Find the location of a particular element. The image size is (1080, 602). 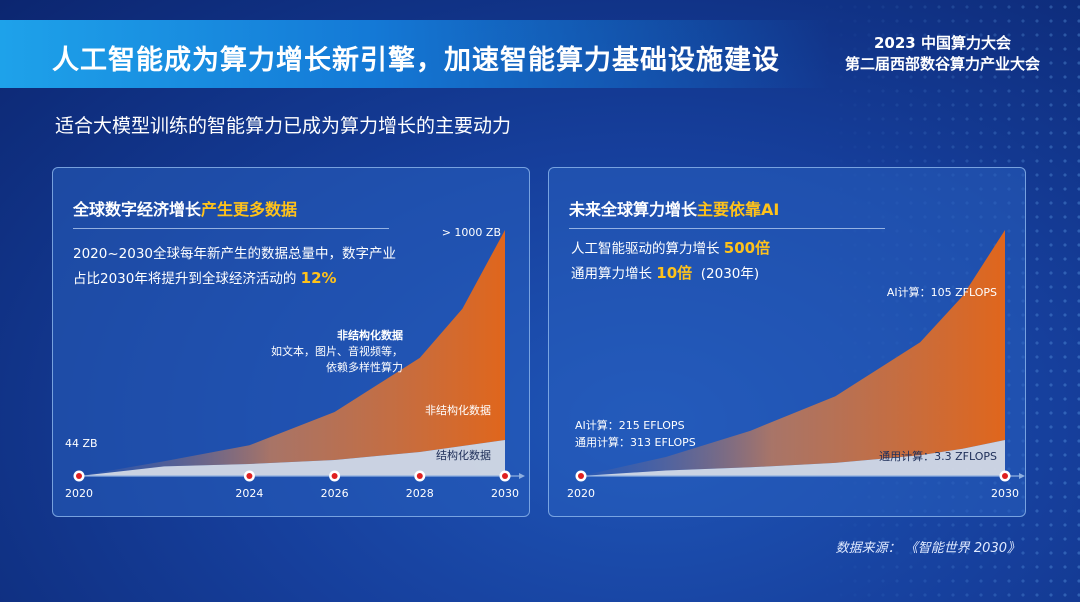

unstructured-annotation: 非结构化数据 如文本，图片、音视频等， 依赖多样性算力 is located at coordinates (337, 352).